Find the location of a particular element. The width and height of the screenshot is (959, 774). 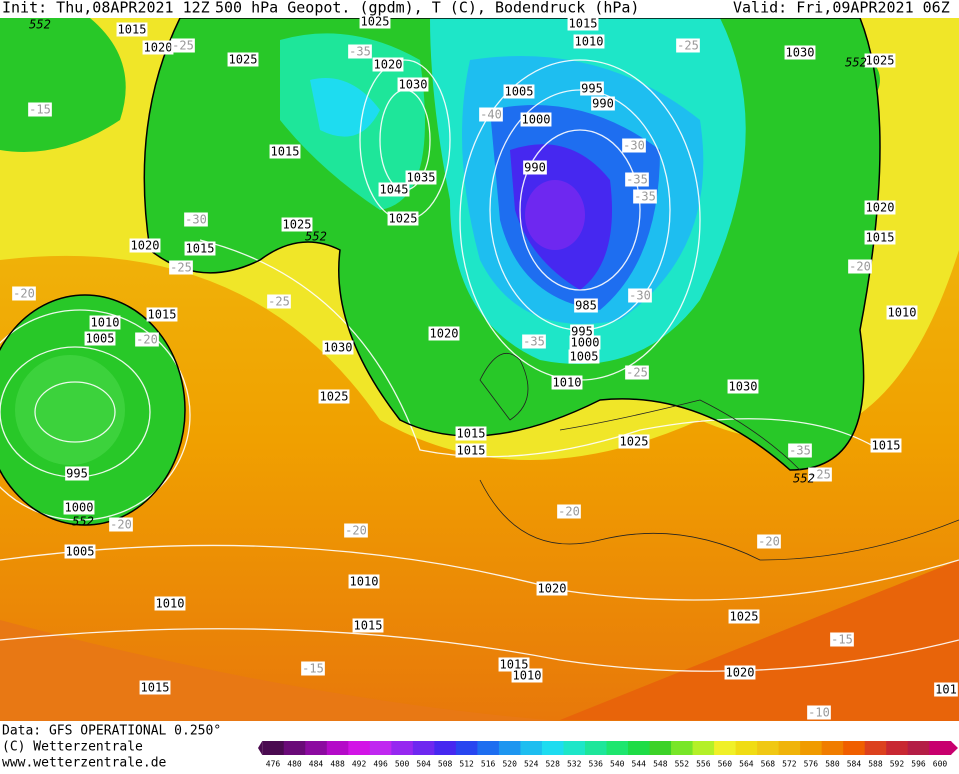

temperature-label: -10 is located at coordinates (819, 713).